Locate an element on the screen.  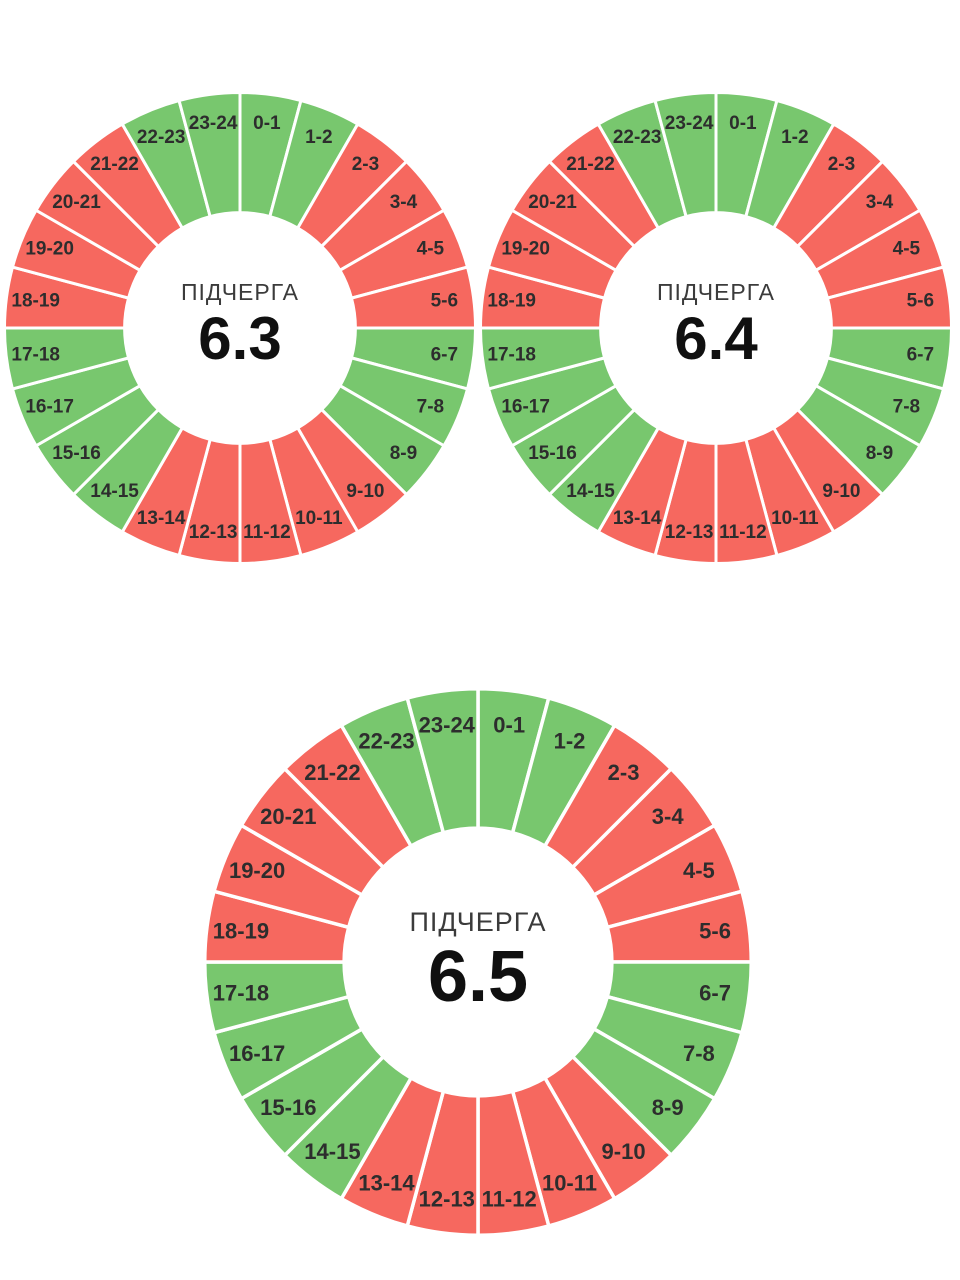
chart-center-value: 6.4 is located at coordinates (716, 338).